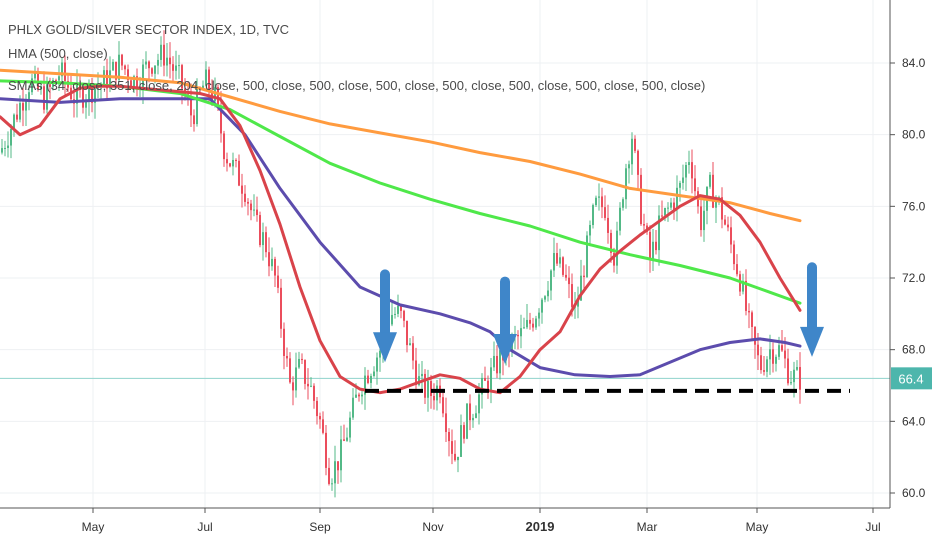 This screenshot has width=932, height=550. Describe the element at coordinates (914, 135) in the screenshot. I see `y-tick-label: 80.0` at that location.